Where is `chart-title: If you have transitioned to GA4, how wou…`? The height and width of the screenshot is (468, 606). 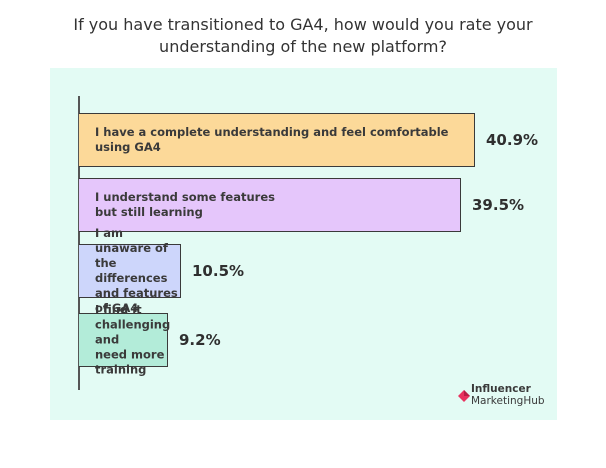
chart-title: If you have transitioned to GA4, how wou… is located at coordinates (303, 36).